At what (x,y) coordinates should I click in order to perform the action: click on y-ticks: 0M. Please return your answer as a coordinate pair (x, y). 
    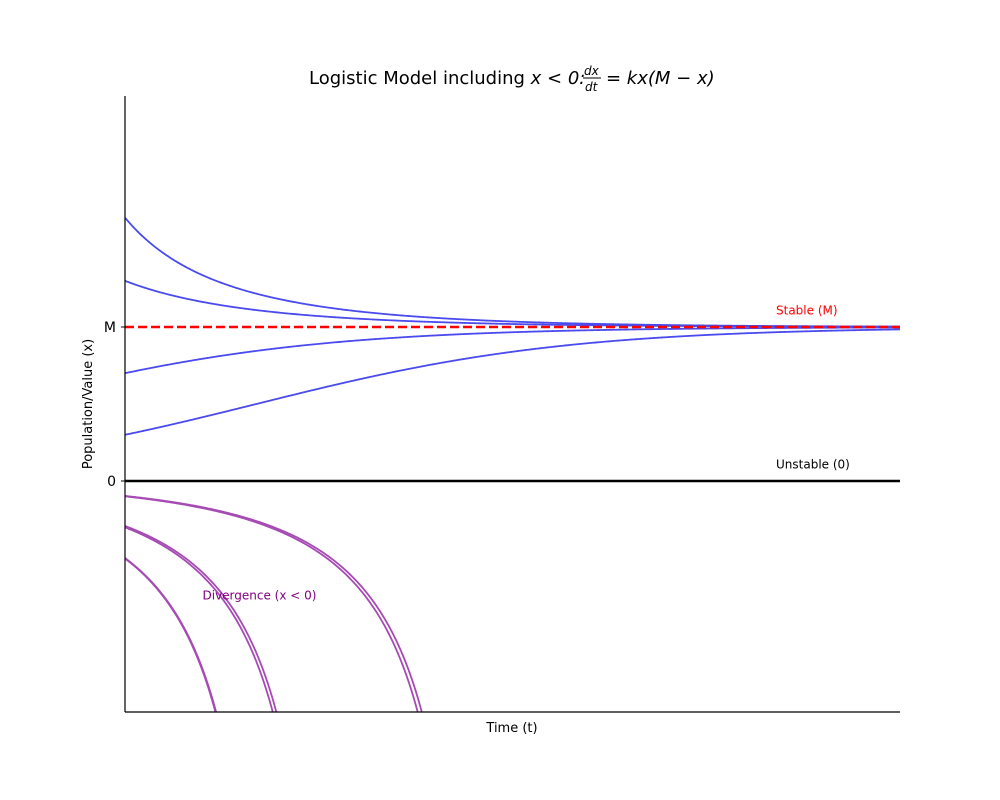
    Looking at the image, I should click on (114, 405).